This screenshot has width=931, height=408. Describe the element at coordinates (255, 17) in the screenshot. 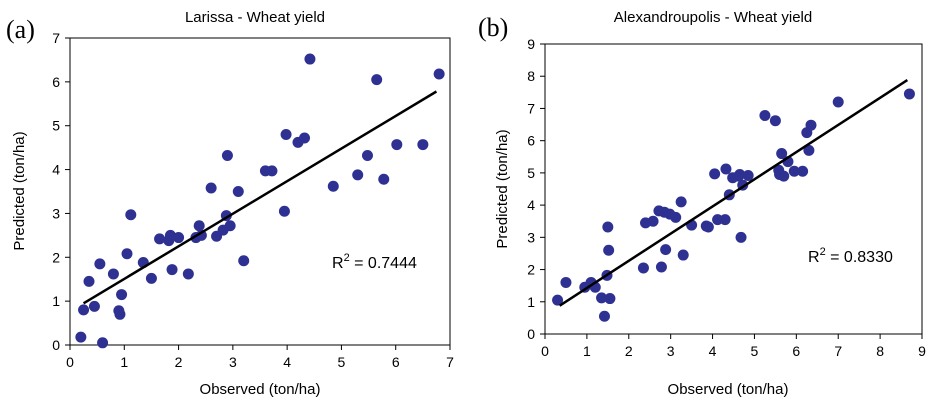

I see `chart-title: Larissa - Wheat yield` at that location.